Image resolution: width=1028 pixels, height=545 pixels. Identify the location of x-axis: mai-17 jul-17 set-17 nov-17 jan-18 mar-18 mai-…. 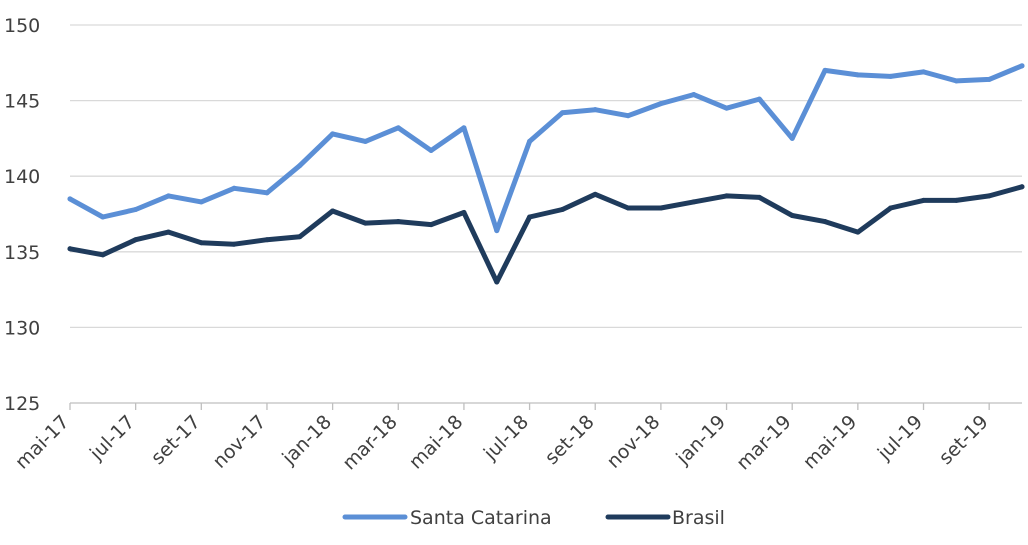
(516, 438).